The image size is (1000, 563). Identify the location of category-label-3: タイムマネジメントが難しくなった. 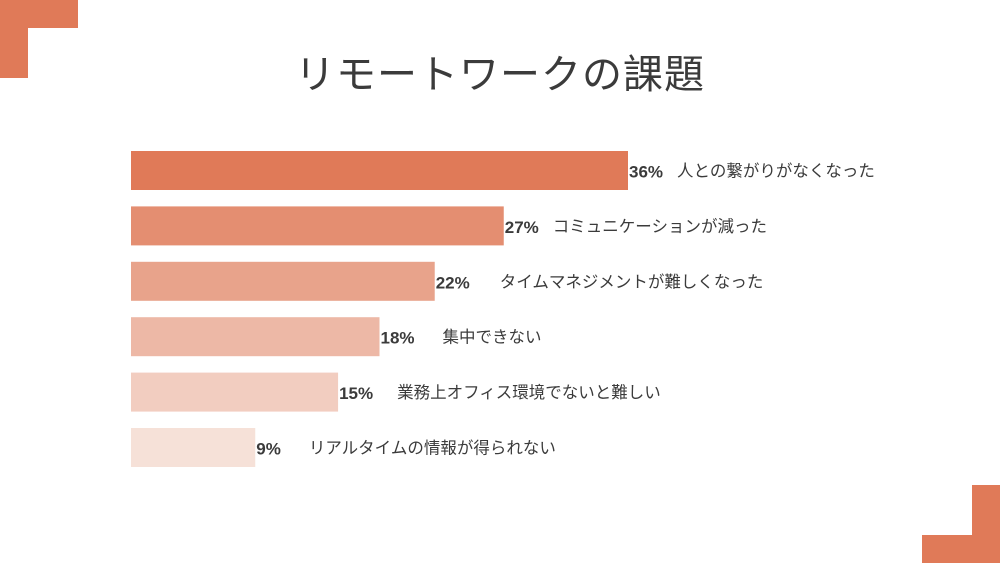
(632, 281).